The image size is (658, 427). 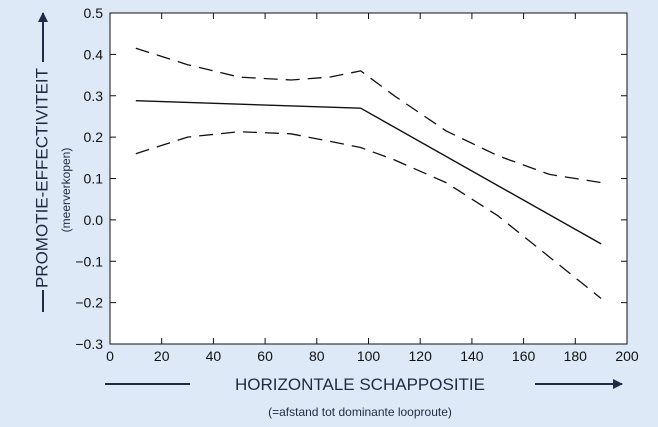 I want to click on y-tick-label: 0.1, so click(x=94, y=179).